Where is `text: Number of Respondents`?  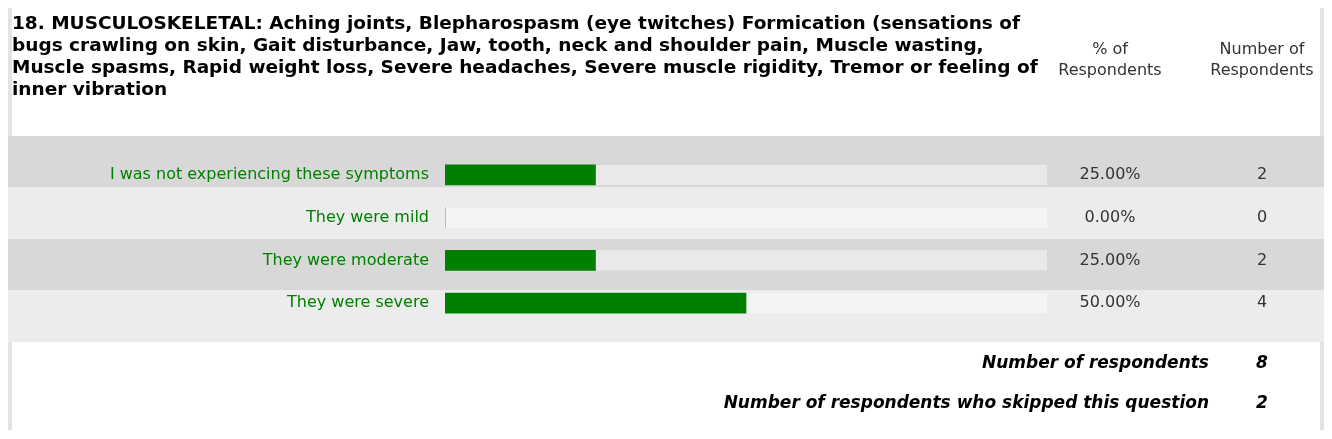 text: Number of Respondents is located at coordinates (1262, 59).